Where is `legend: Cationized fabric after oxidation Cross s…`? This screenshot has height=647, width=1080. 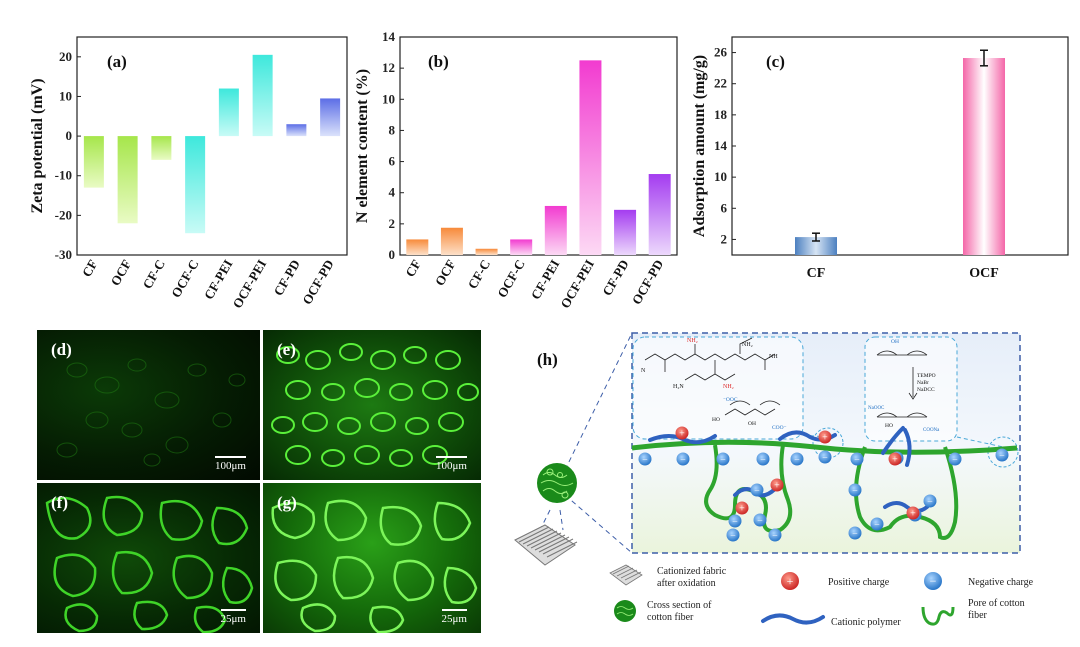
legend: Cationized fabric after oxidation Cross s… is located at coordinates (821, 596).